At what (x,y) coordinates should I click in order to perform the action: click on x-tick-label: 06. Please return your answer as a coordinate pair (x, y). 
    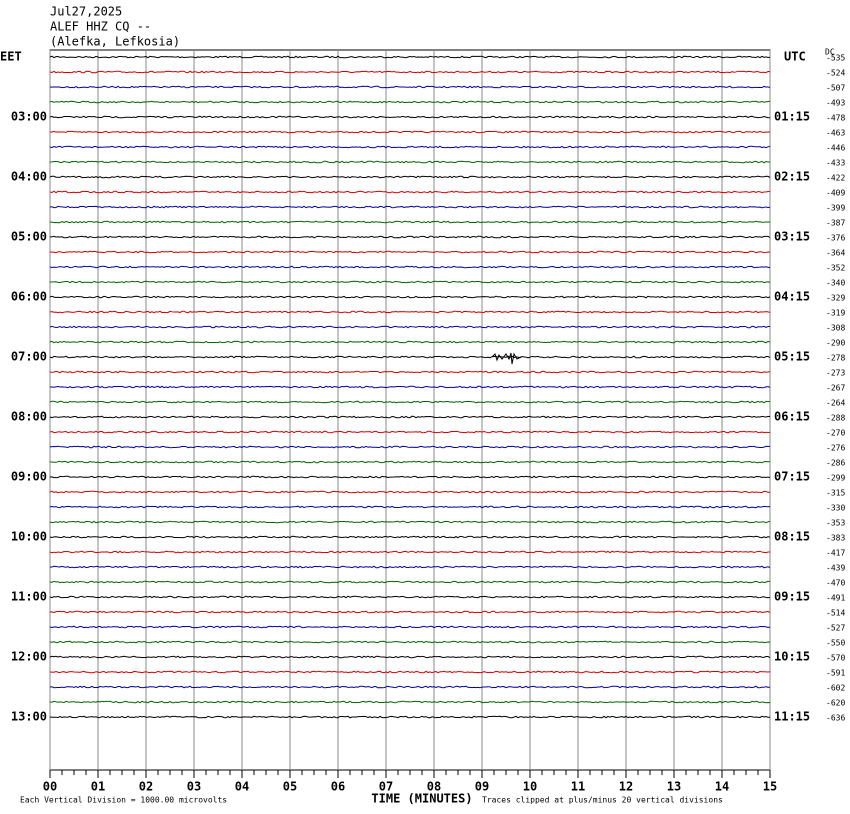
    Looking at the image, I should click on (338, 787).